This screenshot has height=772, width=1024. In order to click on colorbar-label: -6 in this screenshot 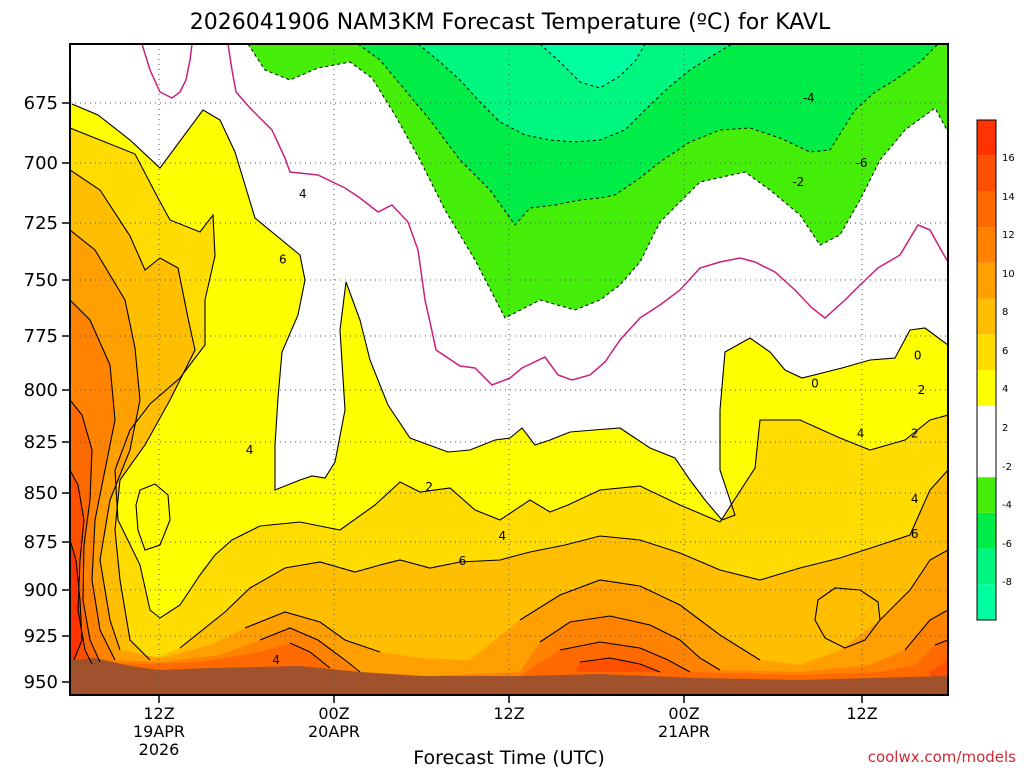, I will do `click(1007, 544)`.